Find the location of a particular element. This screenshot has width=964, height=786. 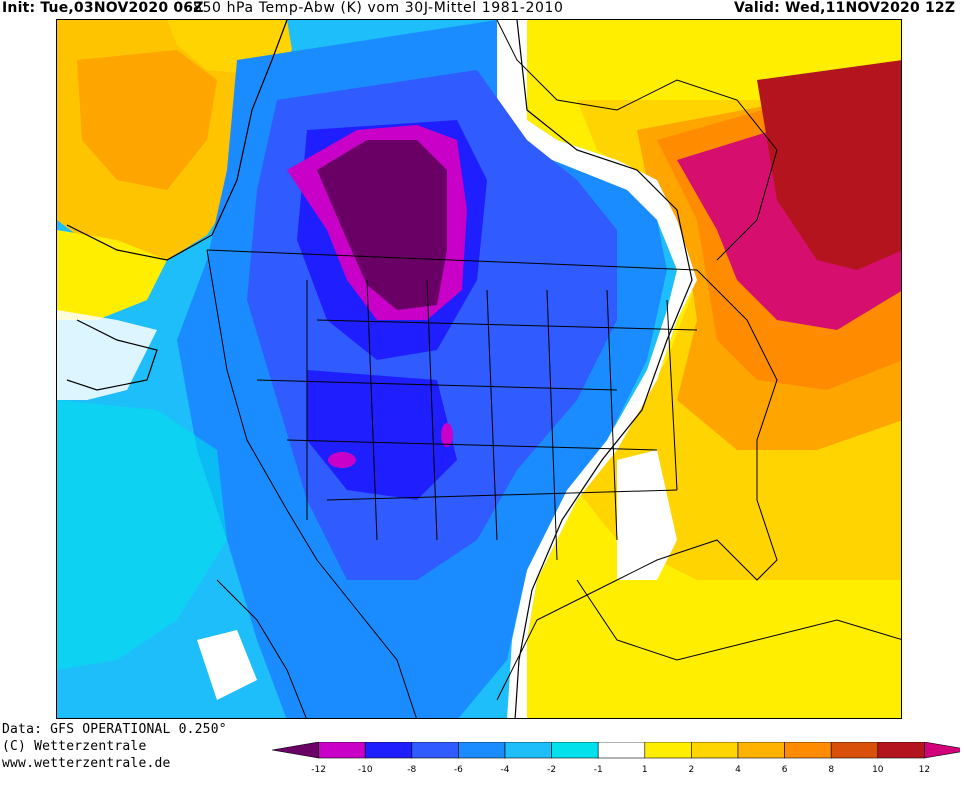

pacific-yellow-south is located at coordinates (112, 275).